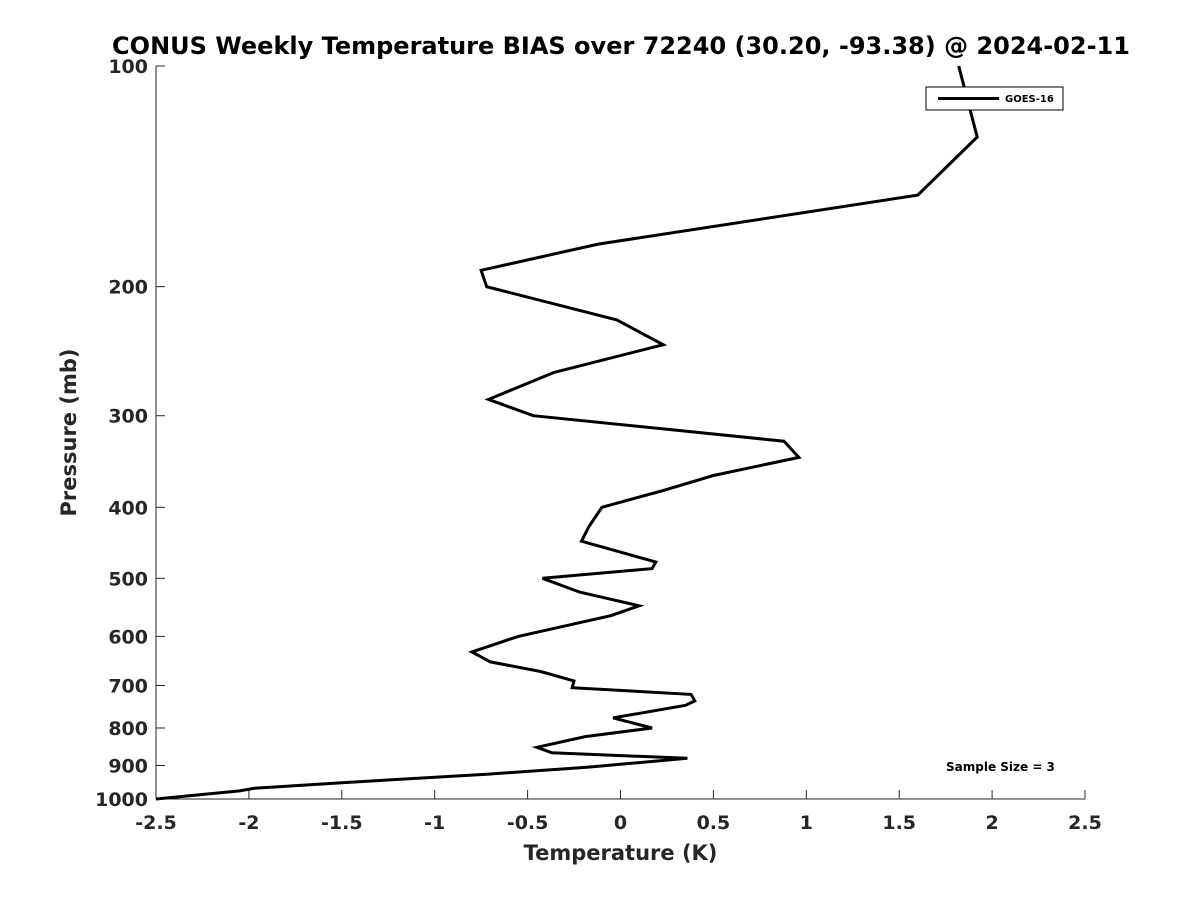  I want to click on x-tick-label: 0, so click(620, 823).